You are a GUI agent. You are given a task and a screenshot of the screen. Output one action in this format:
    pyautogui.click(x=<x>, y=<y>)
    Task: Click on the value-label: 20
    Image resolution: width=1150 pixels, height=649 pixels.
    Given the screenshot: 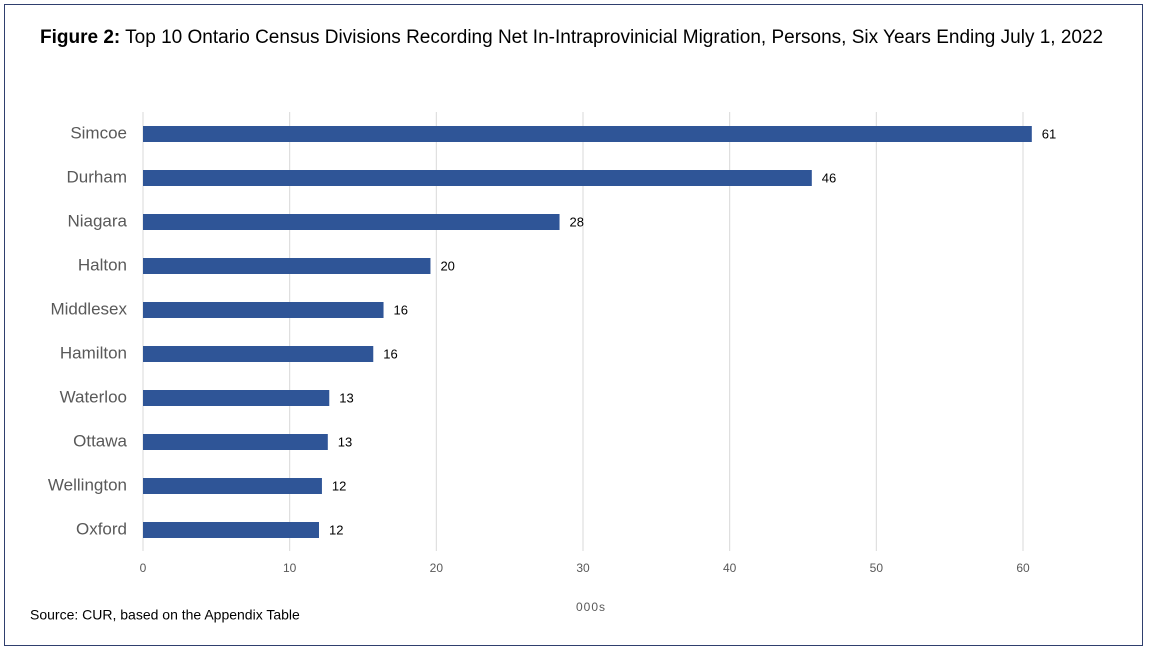 What is the action you would take?
    pyautogui.click(x=447, y=265)
    